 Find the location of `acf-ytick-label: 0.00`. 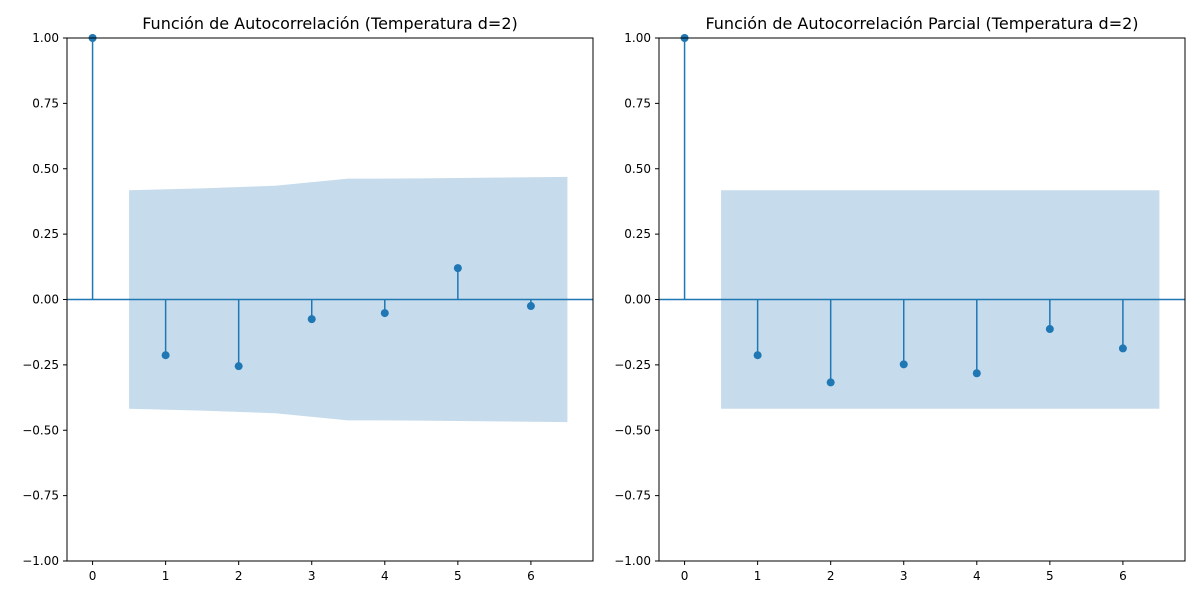

acf-ytick-label: 0.00 is located at coordinates (45, 300).